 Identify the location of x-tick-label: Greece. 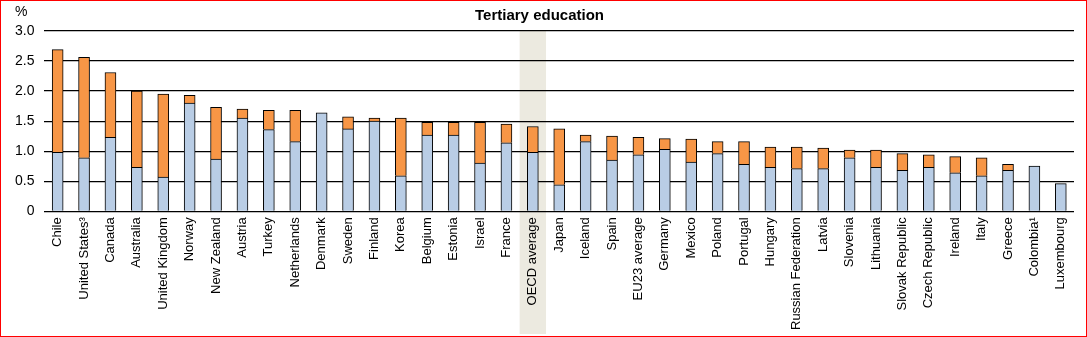
(1007, 238).